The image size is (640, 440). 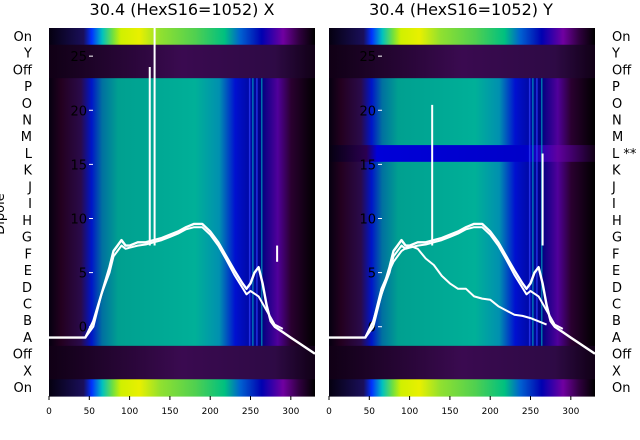 What do you see at coordinates (624, 154) in the screenshot?
I see `row-label: L **` at bounding box center [624, 154].